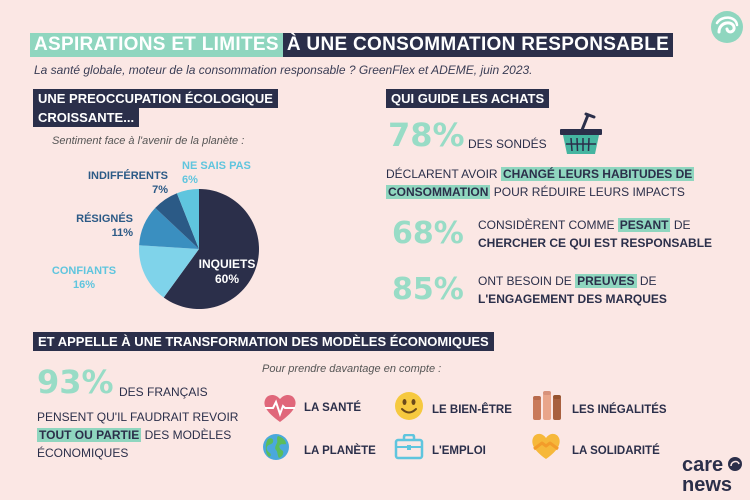 The width and height of the screenshot is (750, 500). I want to click on stat-68-line1: CONSIDÈRENT COMME PESANT DE, so click(584, 225).